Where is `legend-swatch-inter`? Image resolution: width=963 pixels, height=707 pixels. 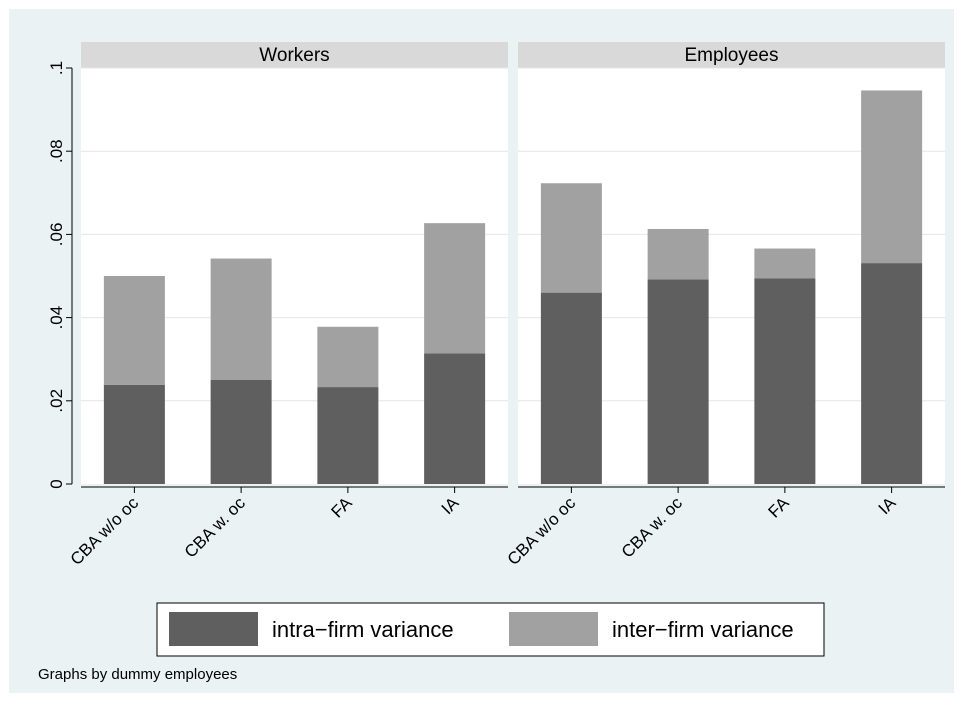 legend-swatch-inter is located at coordinates (553, 629).